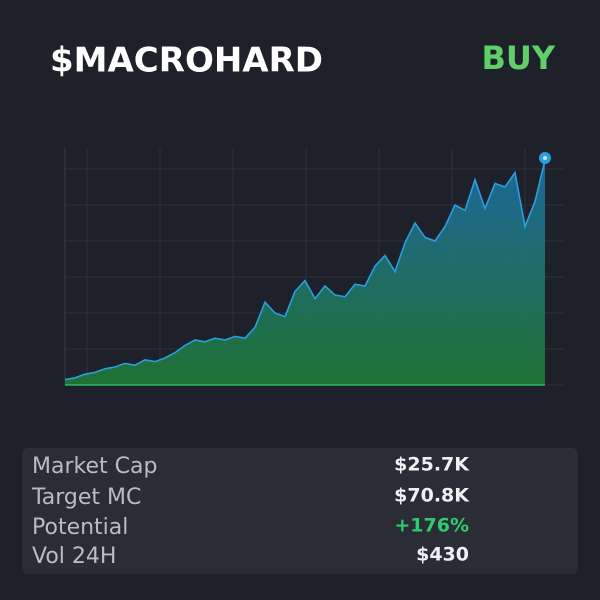  Describe the element at coordinates (545, 158) in the screenshot. I see `last-point-center` at that location.